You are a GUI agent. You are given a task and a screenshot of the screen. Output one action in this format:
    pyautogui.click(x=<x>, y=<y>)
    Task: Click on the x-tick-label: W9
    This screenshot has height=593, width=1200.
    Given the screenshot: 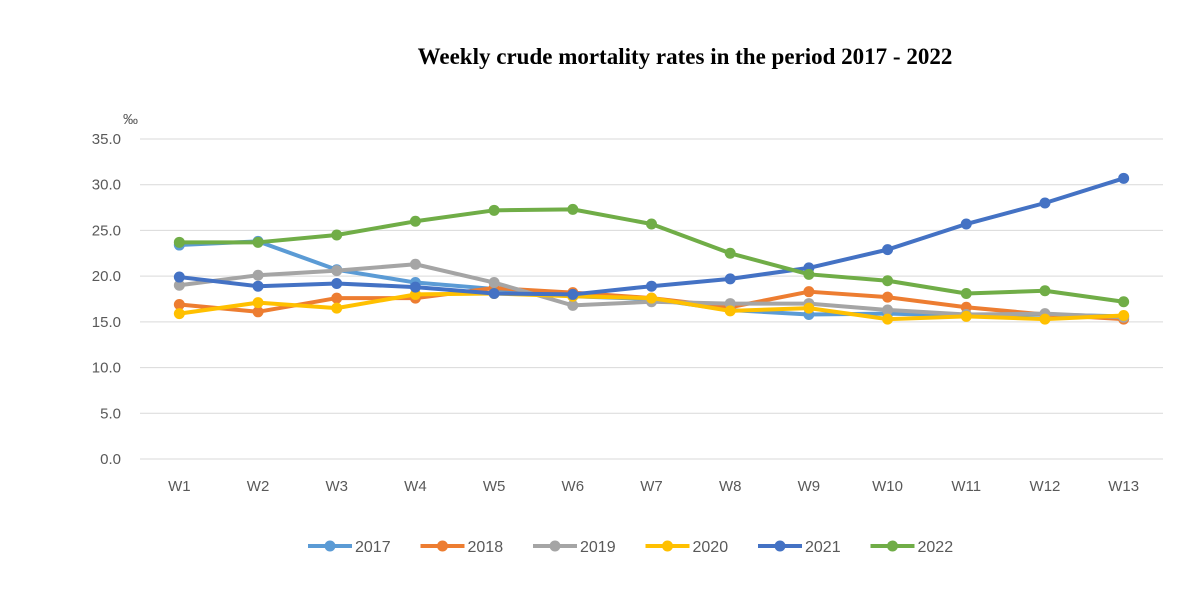 What is the action you would take?
    pyautogui.click(x=809, y=486)
    